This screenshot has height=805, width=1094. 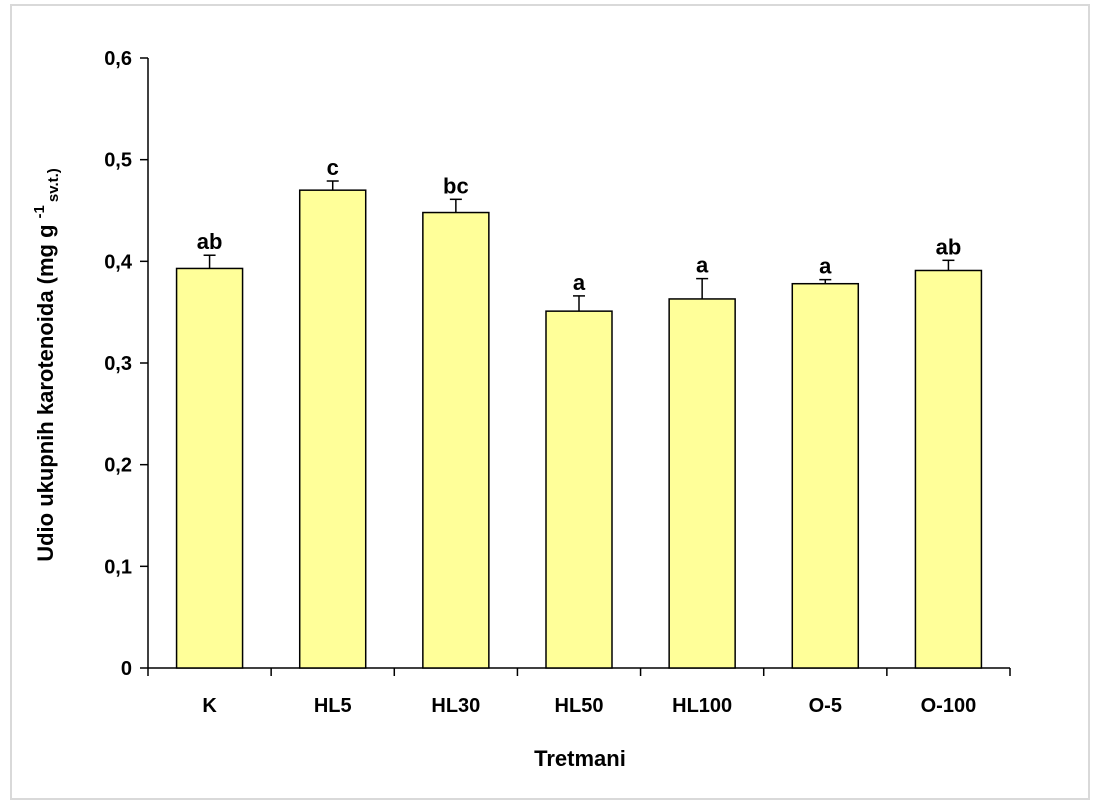 I want to click on y-axis: 0 0,1 0,2 0,3 0,4 0,5 0,6, so click(x=126, y=364).